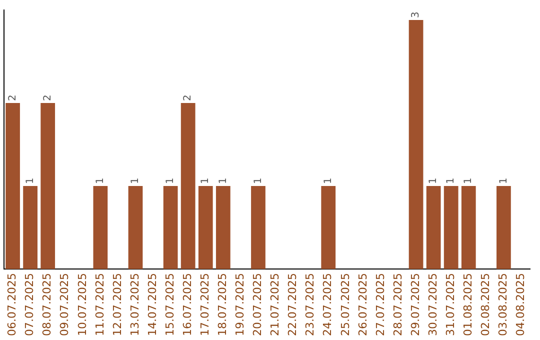 The image size is (540, 340). Describe the element at coordinates (135, 304) in the screenshot. I see `x-tick-label: 13.07.2025` at that location.